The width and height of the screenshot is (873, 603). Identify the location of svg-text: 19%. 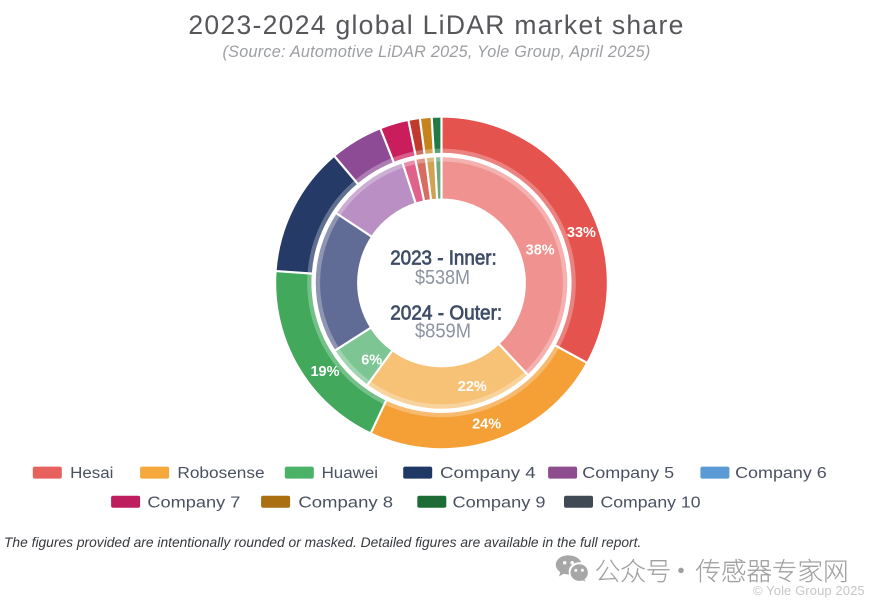
(324, 372).